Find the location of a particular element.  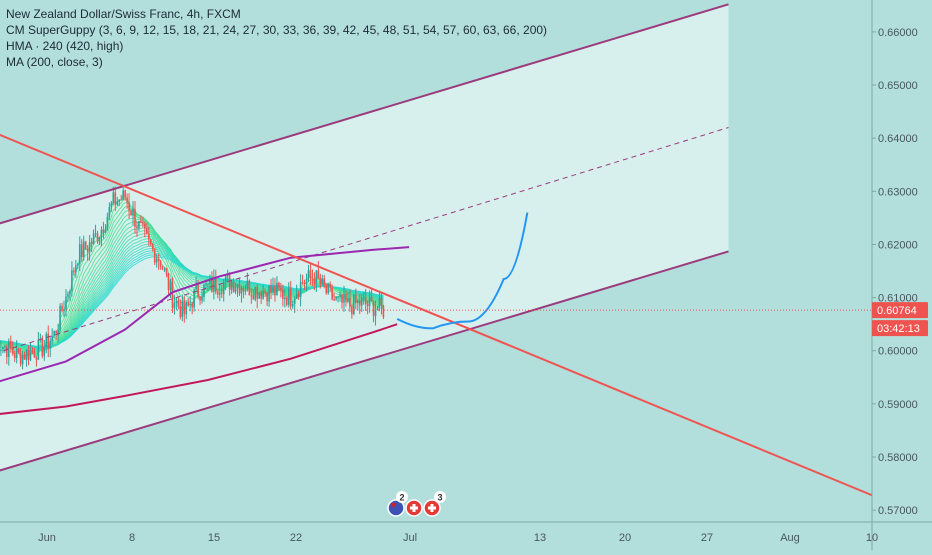

guppy-ema-line is located at coordinates (192, 301).